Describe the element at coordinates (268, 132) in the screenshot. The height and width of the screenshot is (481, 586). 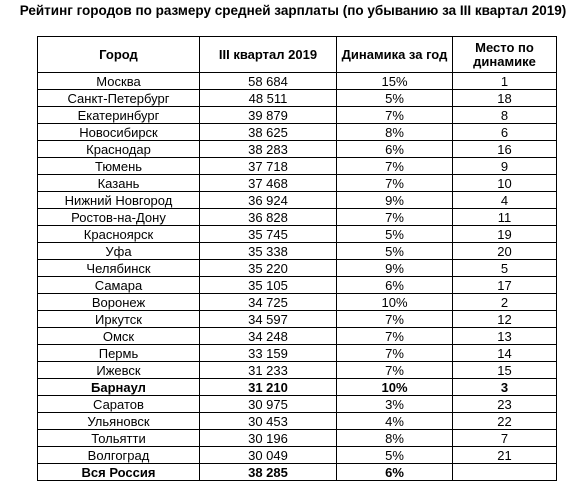
I see `table-cell: 38 625` at that location.